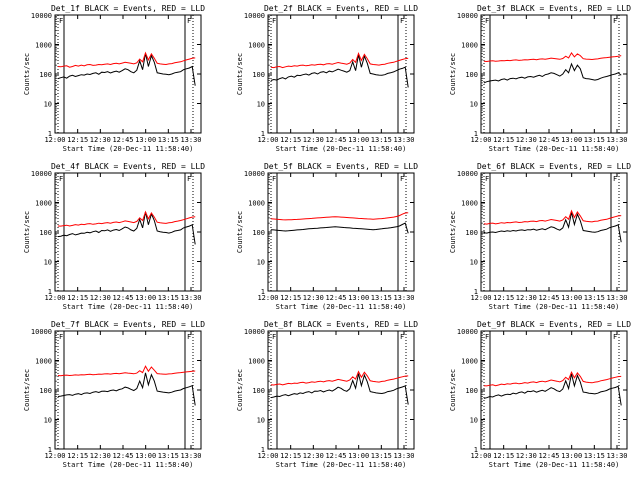  Describe the element at coordinates (341, 8) in the screenshot. I see `panel-title: Det_2f BLACK = Events, RED = LLD` at that location.